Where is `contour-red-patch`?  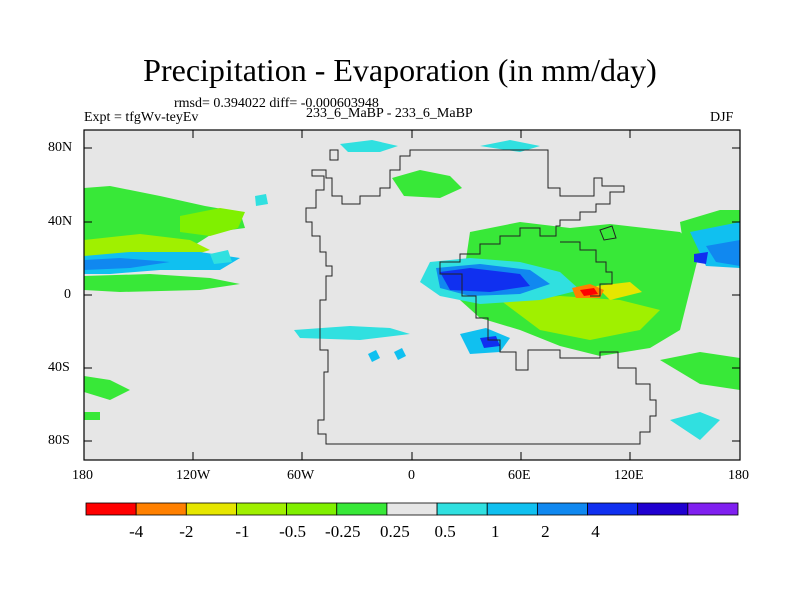 contour-red-patch is located at coordinates (589, 292).